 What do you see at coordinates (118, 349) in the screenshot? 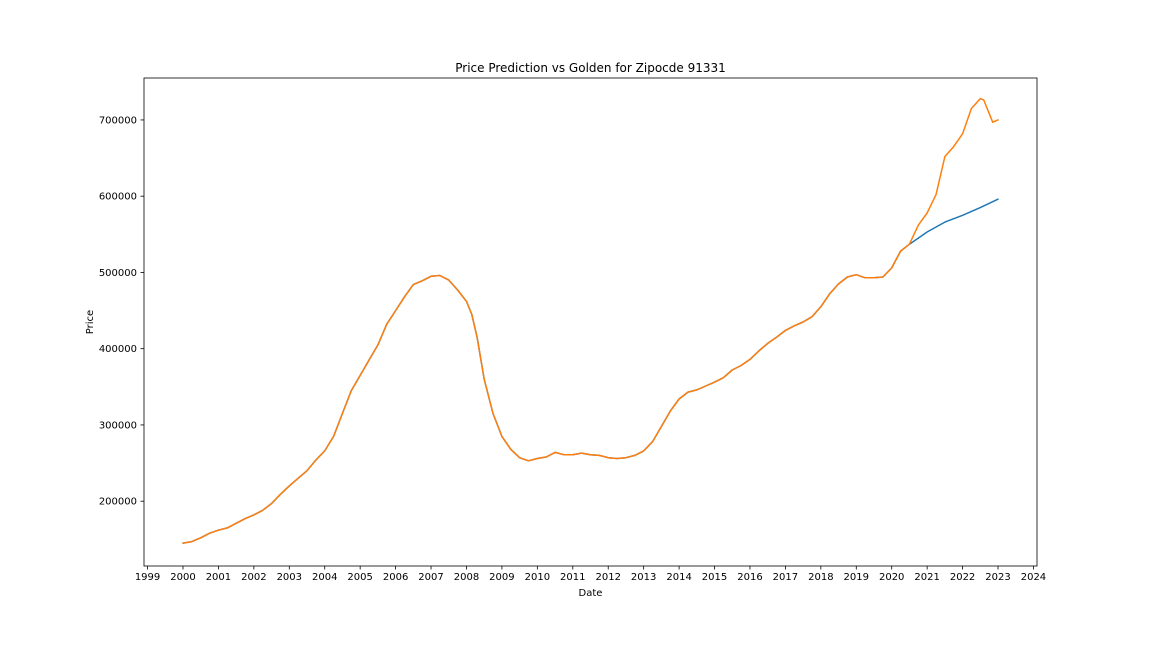
I see `y-tick-label: 400000` at bounding box center [118, 349].